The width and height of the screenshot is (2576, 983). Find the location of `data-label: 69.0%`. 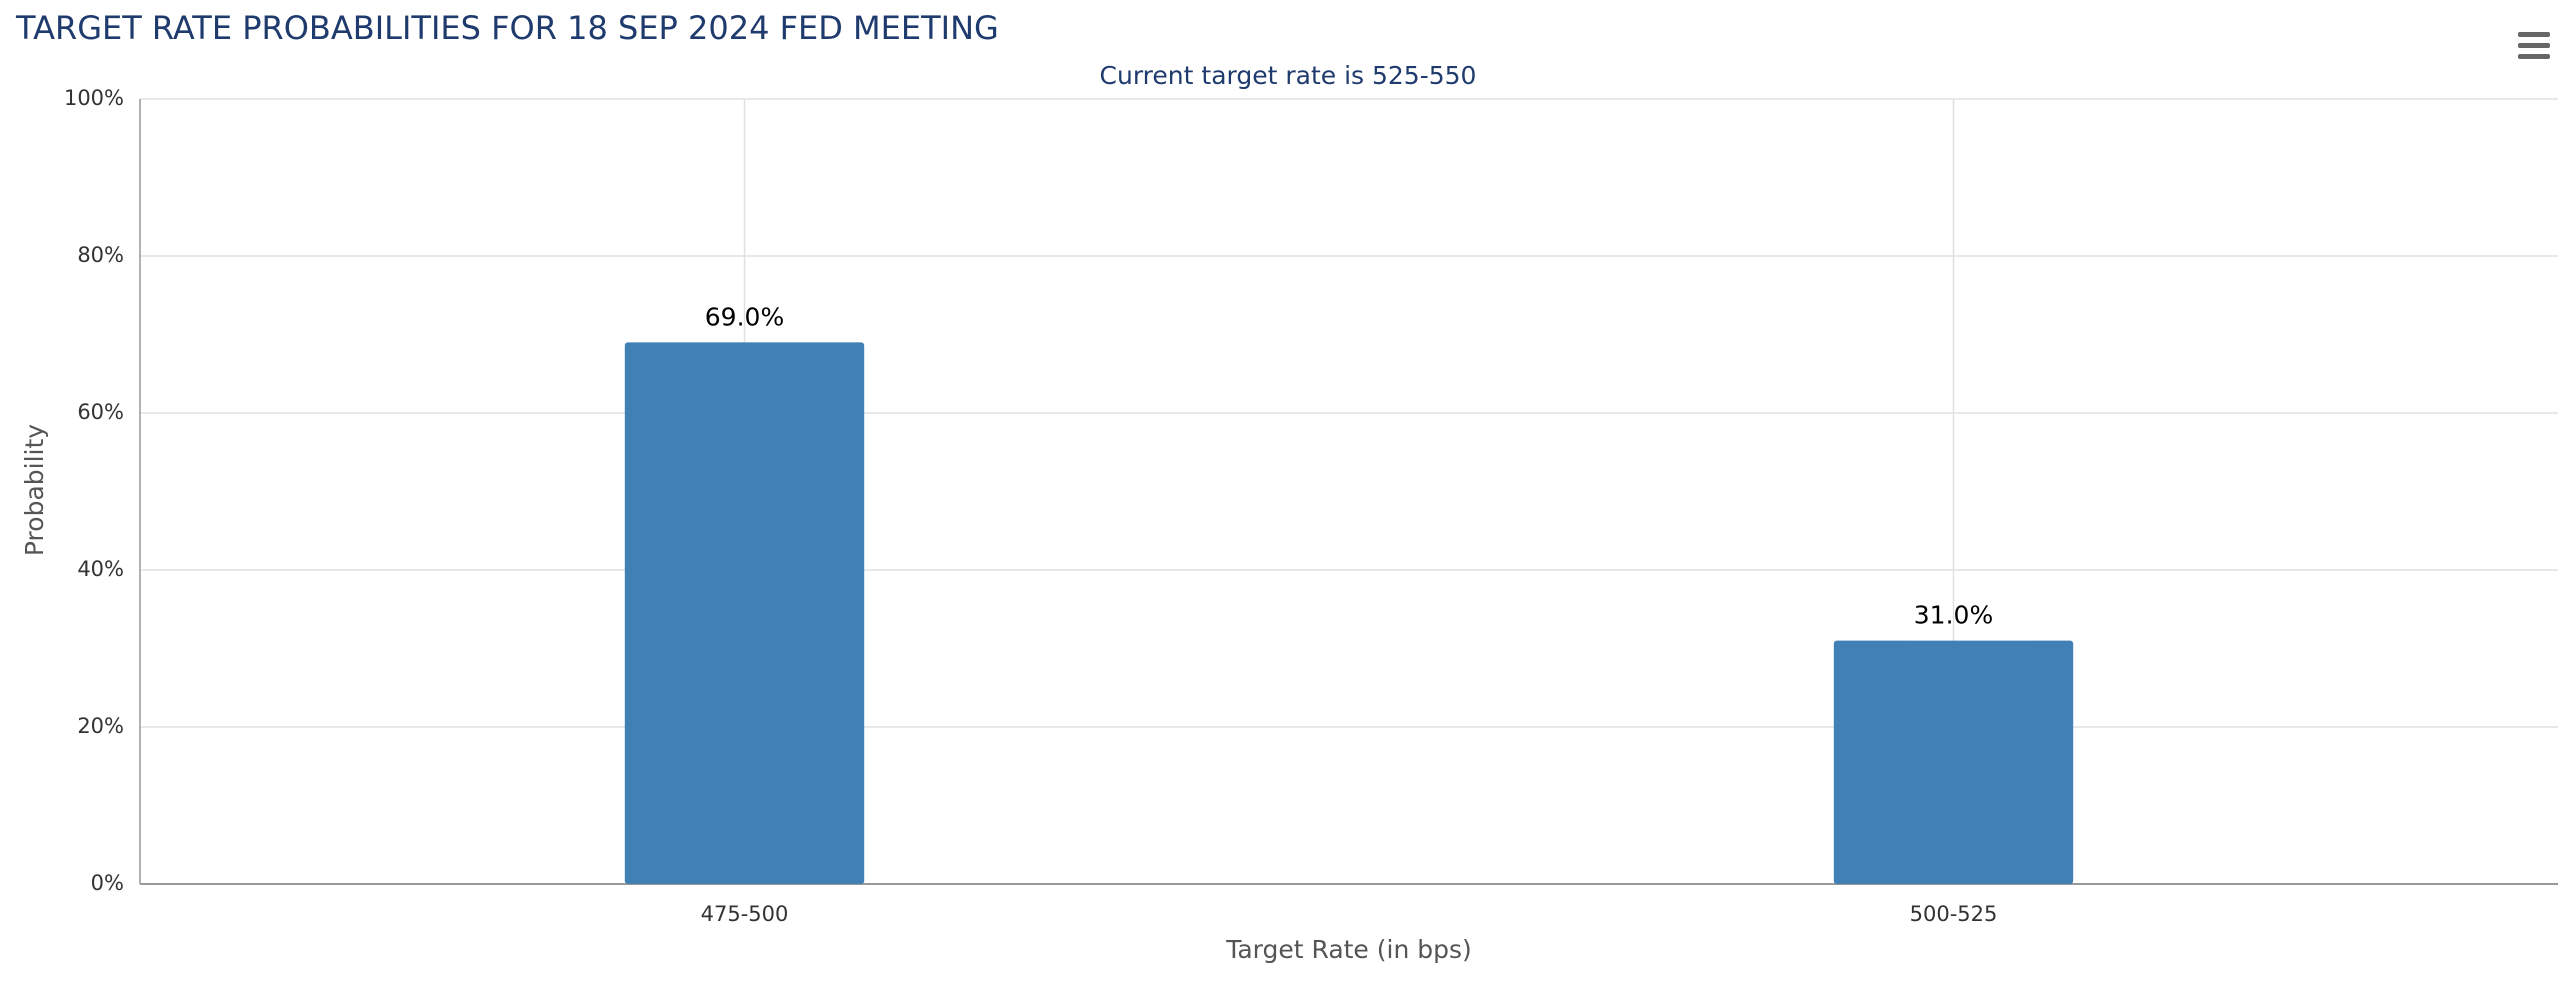

data-label: 69.0% is located at coordinates (744, 316).